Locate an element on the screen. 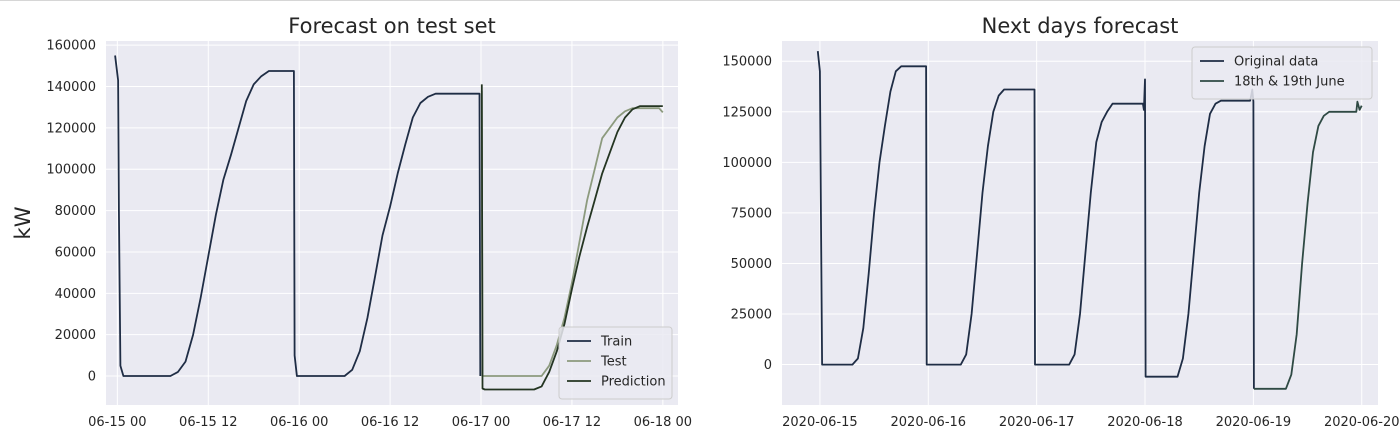 This screenshot has width=1400, height=443. x-tick-label: 2020-06-18 is located at coordinates (1145, 422).